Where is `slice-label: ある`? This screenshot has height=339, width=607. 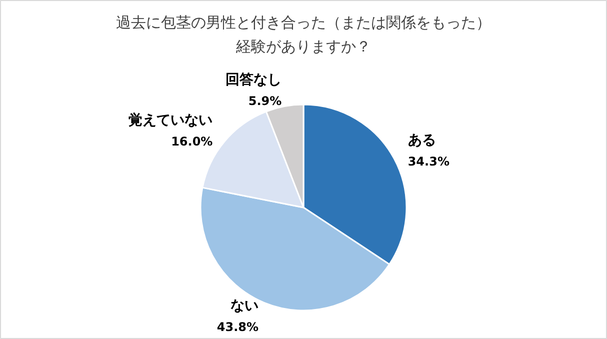 slice-label: ある is located at coordinates (422, 140).